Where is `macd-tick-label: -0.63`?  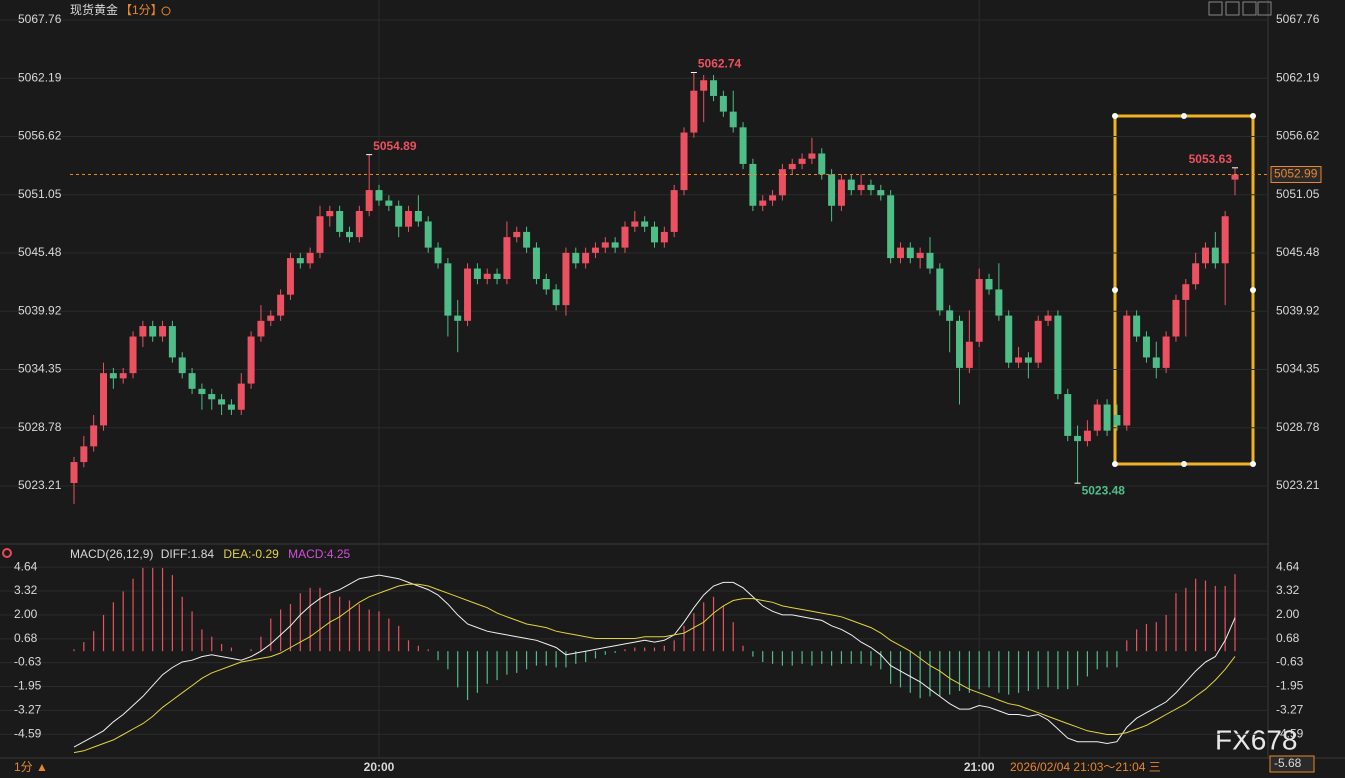
macd-tick-label: -0.63 is located at coordinates (28, 662).